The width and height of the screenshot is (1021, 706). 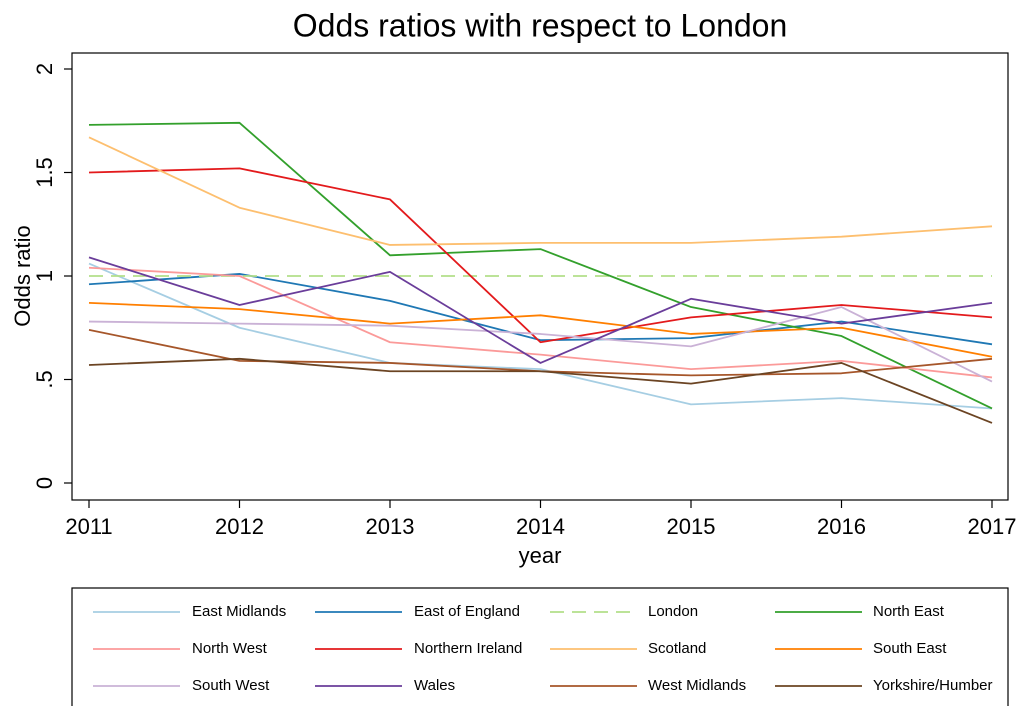 What do you see at coordinates (44, 379) in the screenshot?
I see `y-tick-label: .5` at bounding box center [44, 379].